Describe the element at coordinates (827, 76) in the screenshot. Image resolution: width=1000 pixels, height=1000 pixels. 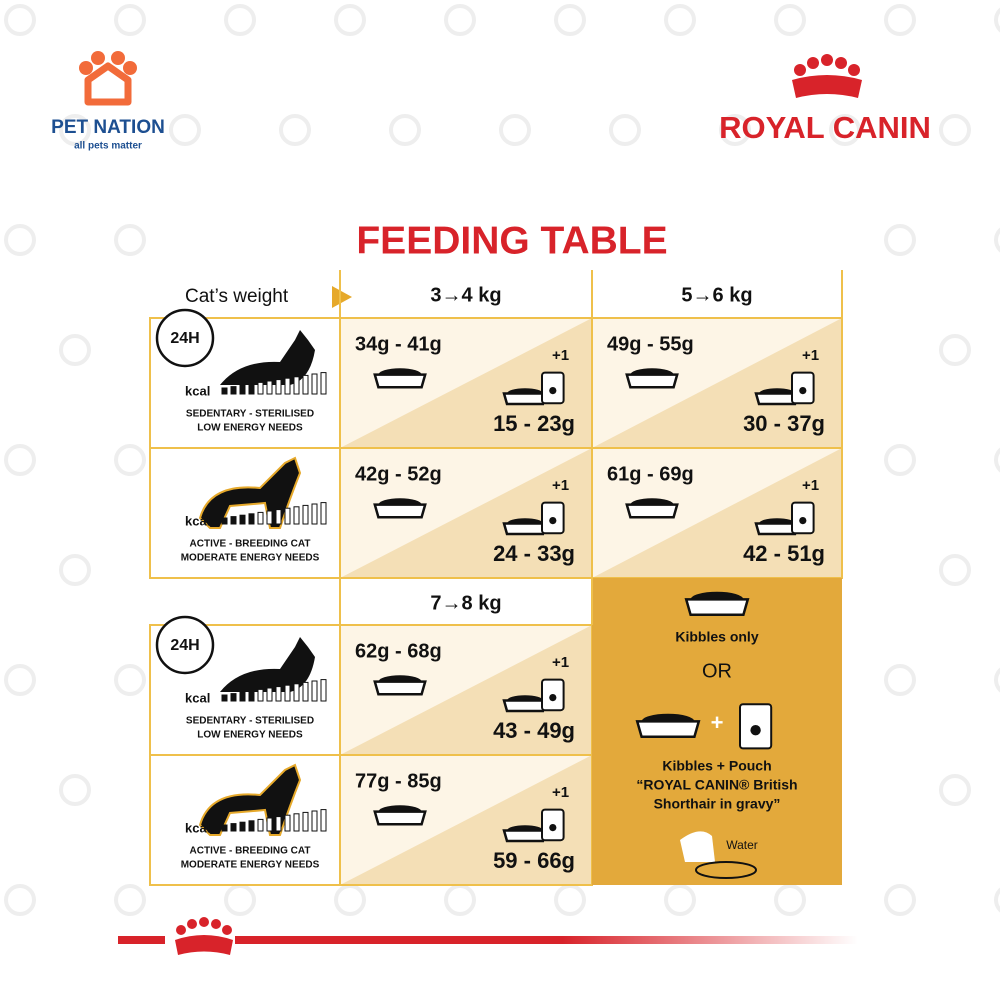
I see `crown` at that location.